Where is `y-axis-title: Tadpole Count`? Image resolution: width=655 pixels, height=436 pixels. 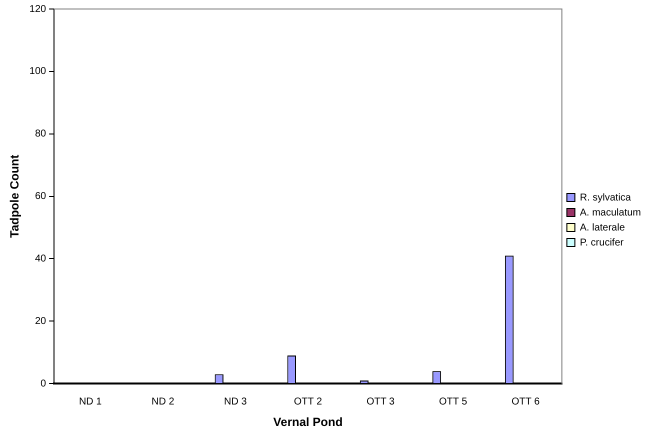 y-axis-title: Tadpole Count is located at coordinates (15, 196).